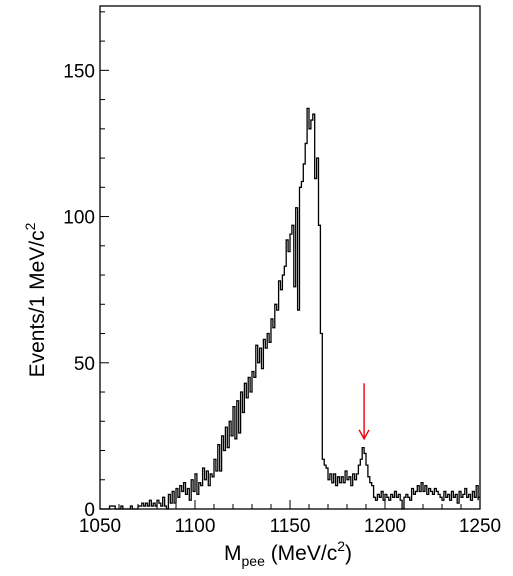  Describe the element at coordinates (480, 526) in the screenshot. I see `x-tick-label: 1250` at that location.